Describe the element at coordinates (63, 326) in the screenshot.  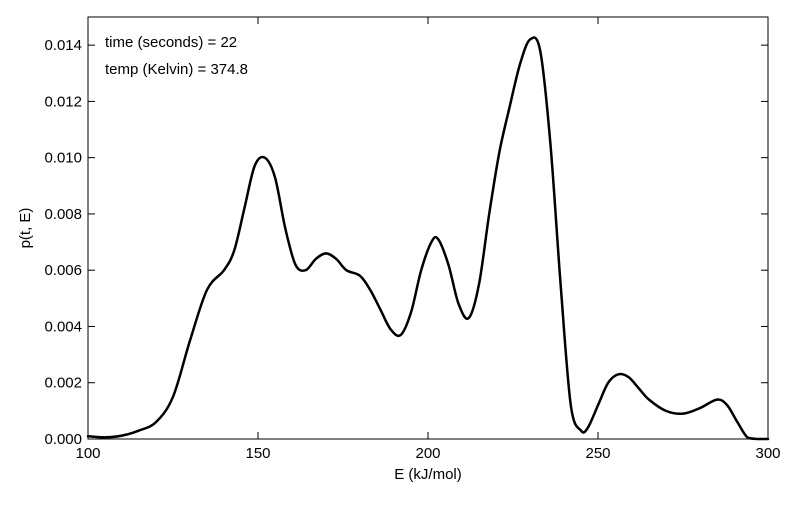
I see `y-tick-label: 0.004` at that location.